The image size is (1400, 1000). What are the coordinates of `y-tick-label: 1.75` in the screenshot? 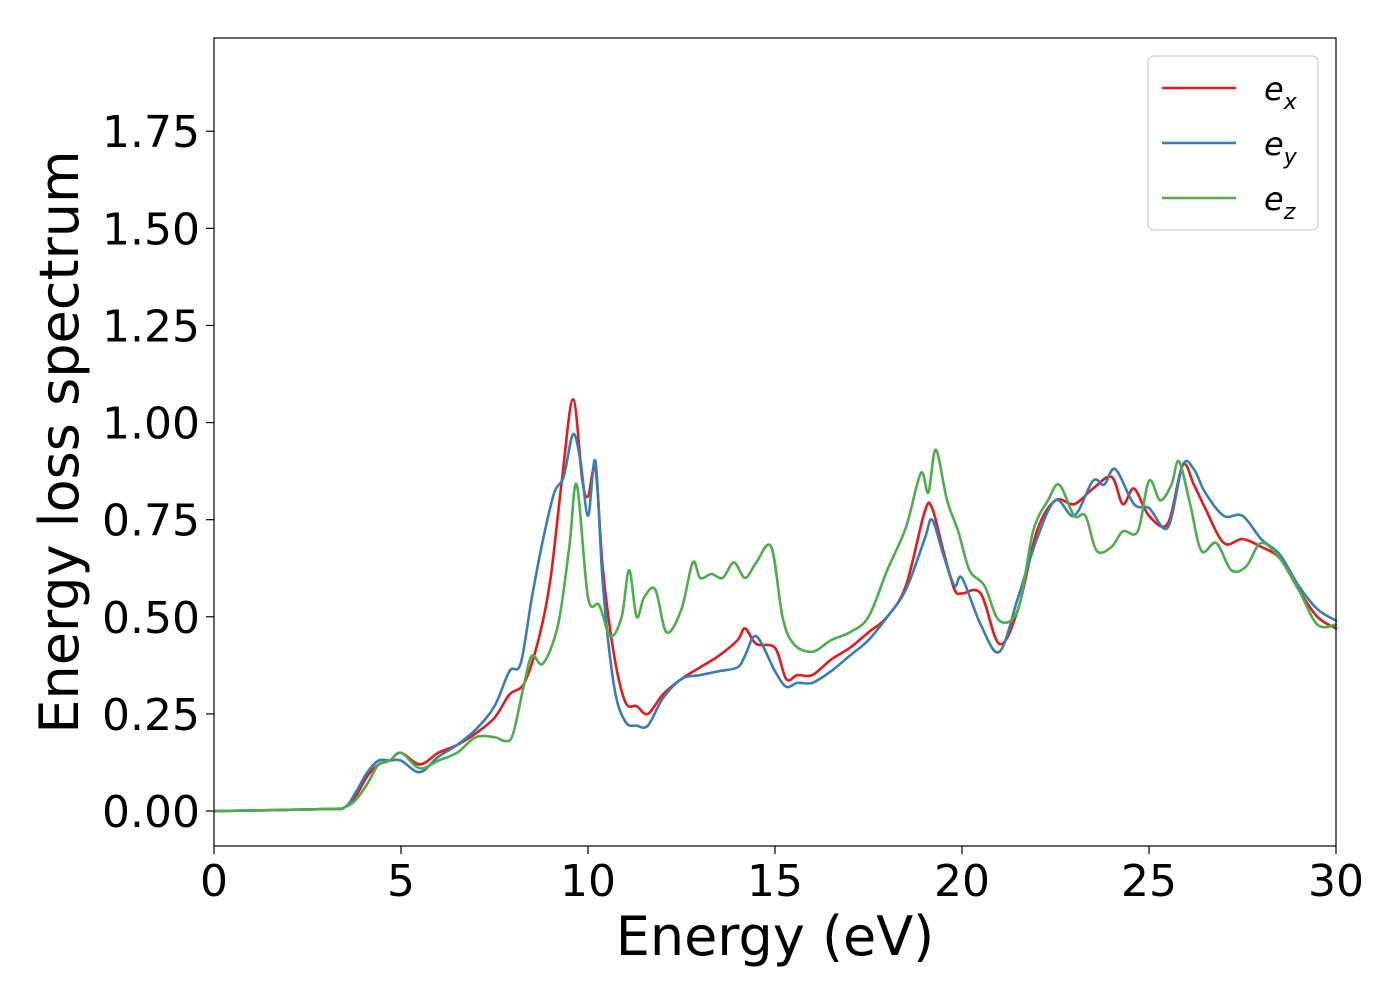 It's located at (151, 132).